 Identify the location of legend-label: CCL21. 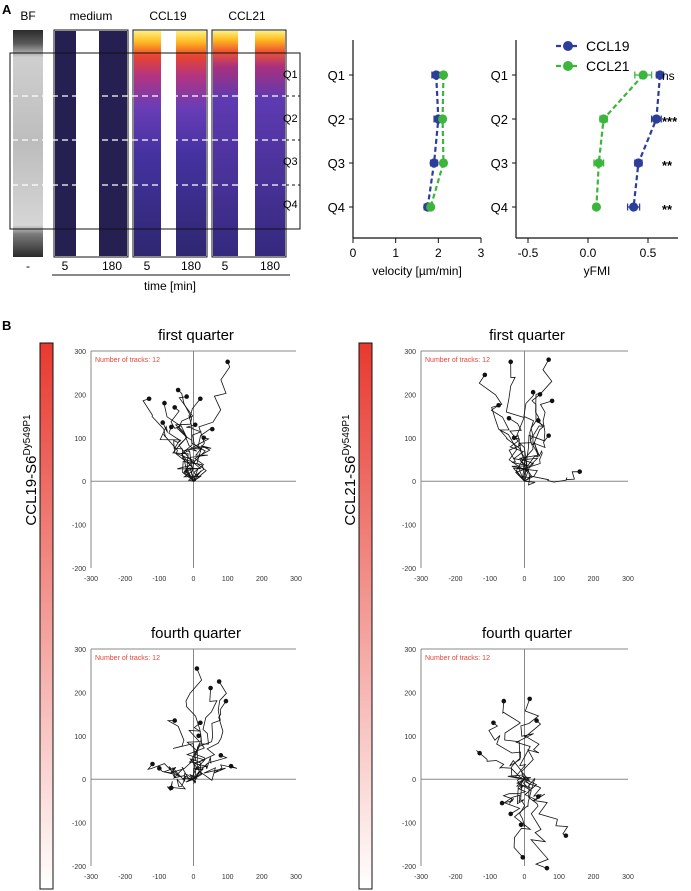
(608, 66).